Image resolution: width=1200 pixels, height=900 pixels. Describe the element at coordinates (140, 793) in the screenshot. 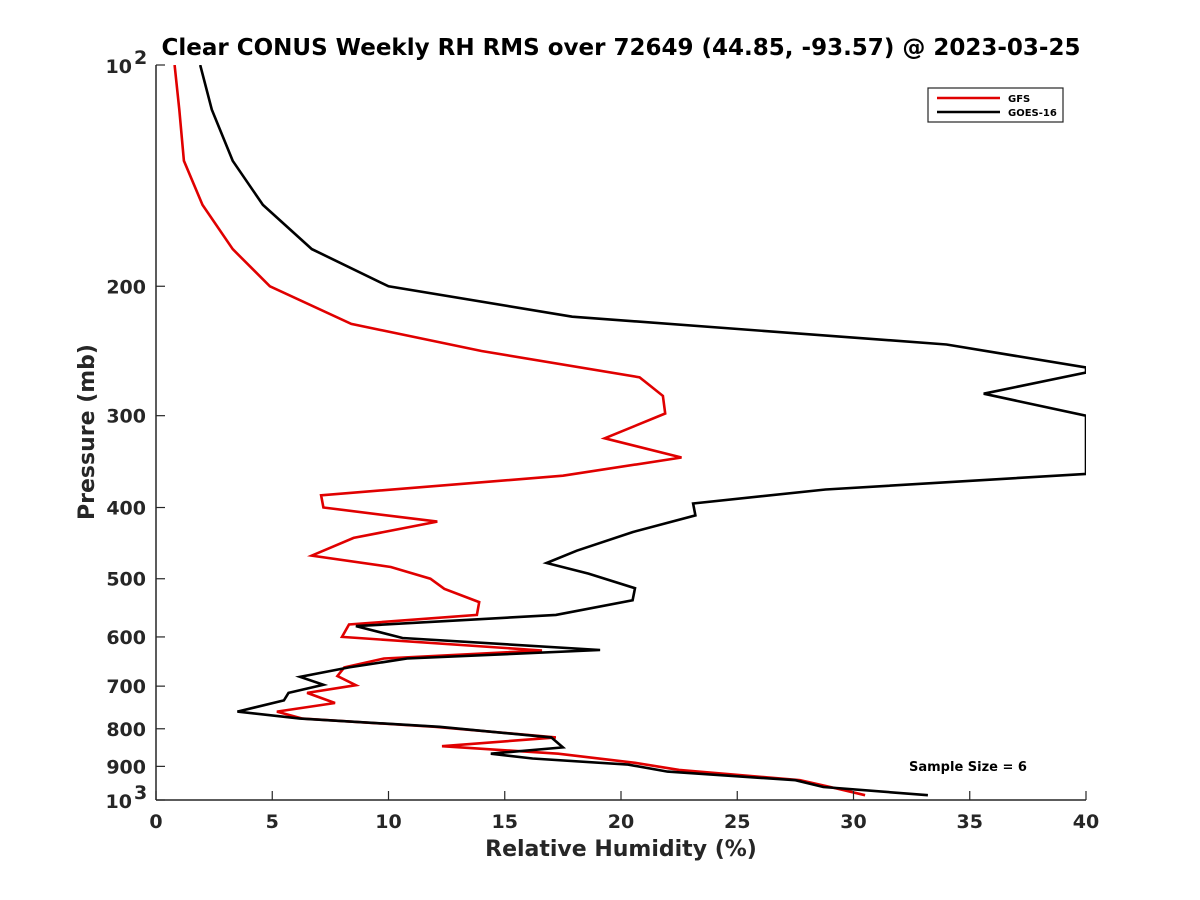

I see `y-tick-exponent: 3` at that location.